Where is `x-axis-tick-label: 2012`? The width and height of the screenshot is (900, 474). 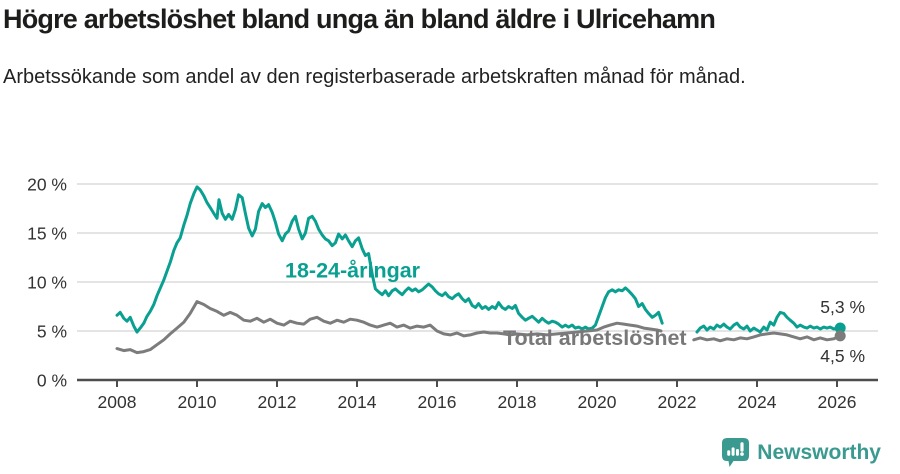
x-axis-tick-label: 2012 is located at coordinates (277, 402).